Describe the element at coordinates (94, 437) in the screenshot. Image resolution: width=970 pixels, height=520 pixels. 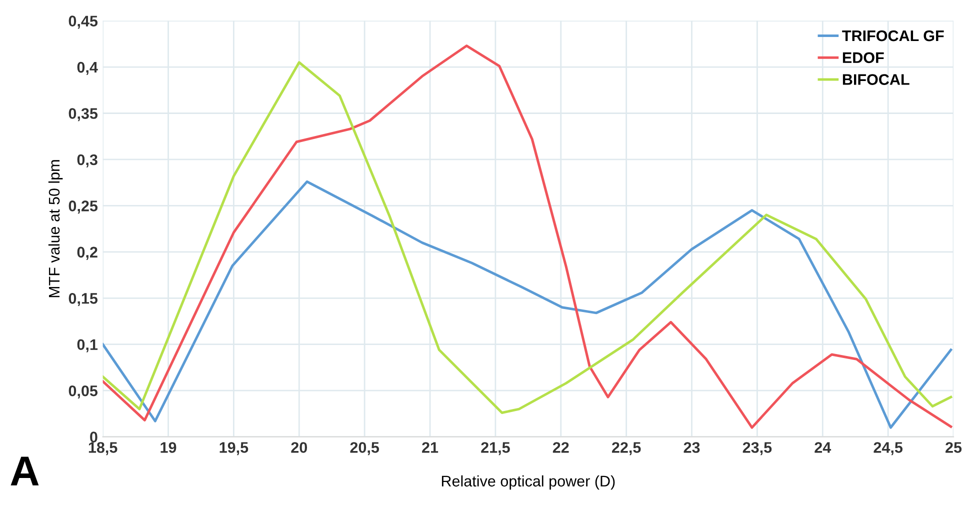
I see `y-tick-label: 0` at that location.